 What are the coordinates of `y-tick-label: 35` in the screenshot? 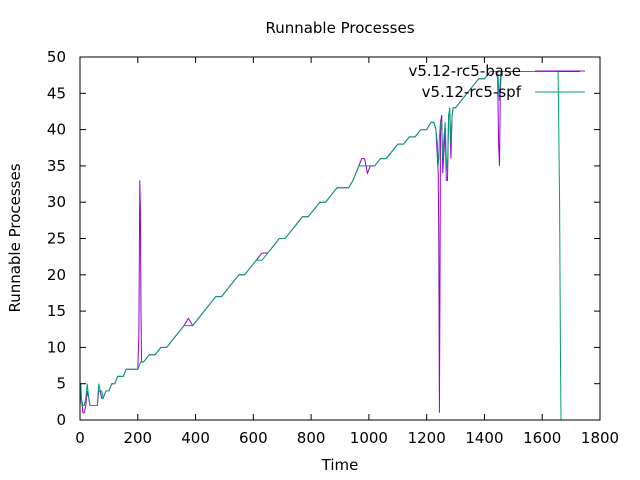 It's located at (56, 166).